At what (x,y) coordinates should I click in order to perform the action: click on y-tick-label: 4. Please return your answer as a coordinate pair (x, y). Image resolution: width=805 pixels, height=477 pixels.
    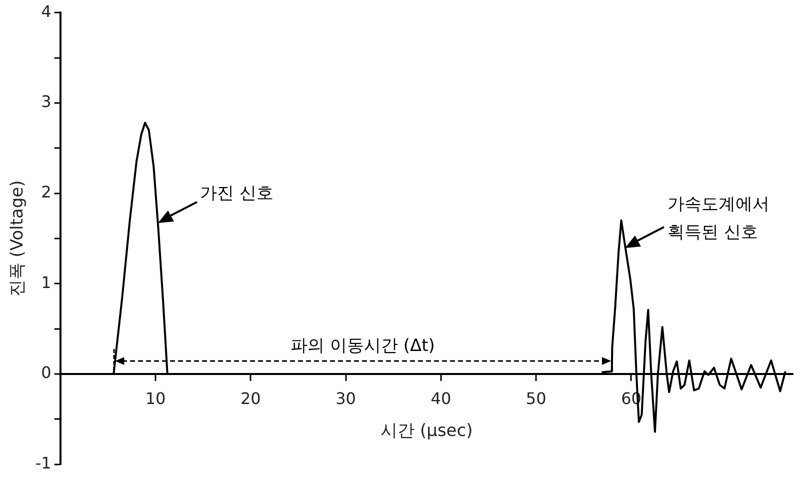
    Looking at the image, I should click on (46, 11).